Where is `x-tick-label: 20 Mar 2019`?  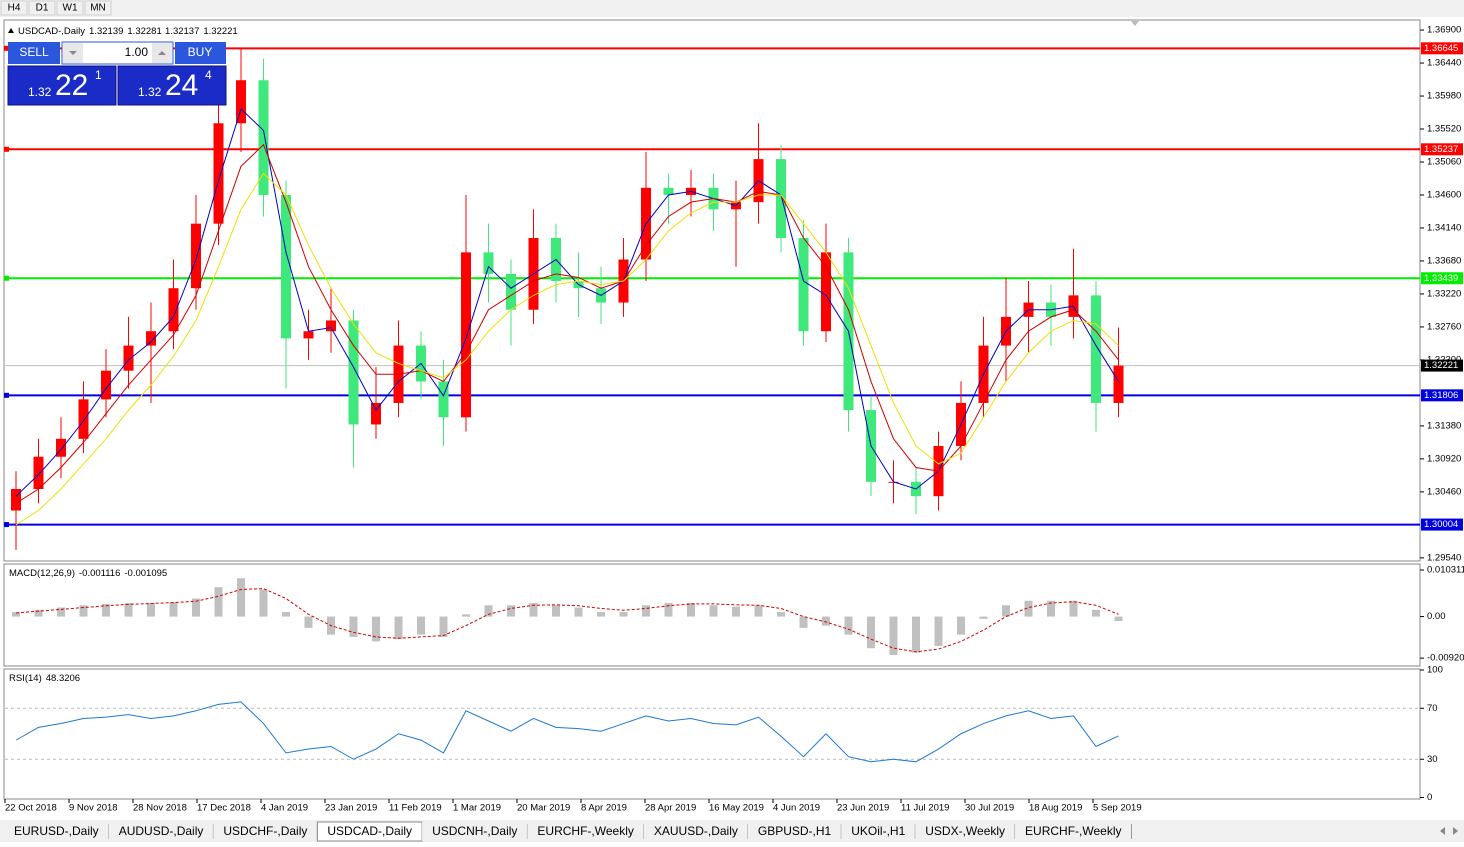
x-tick-label: 20 Mar 2019 is located at coordinates (543, 808).